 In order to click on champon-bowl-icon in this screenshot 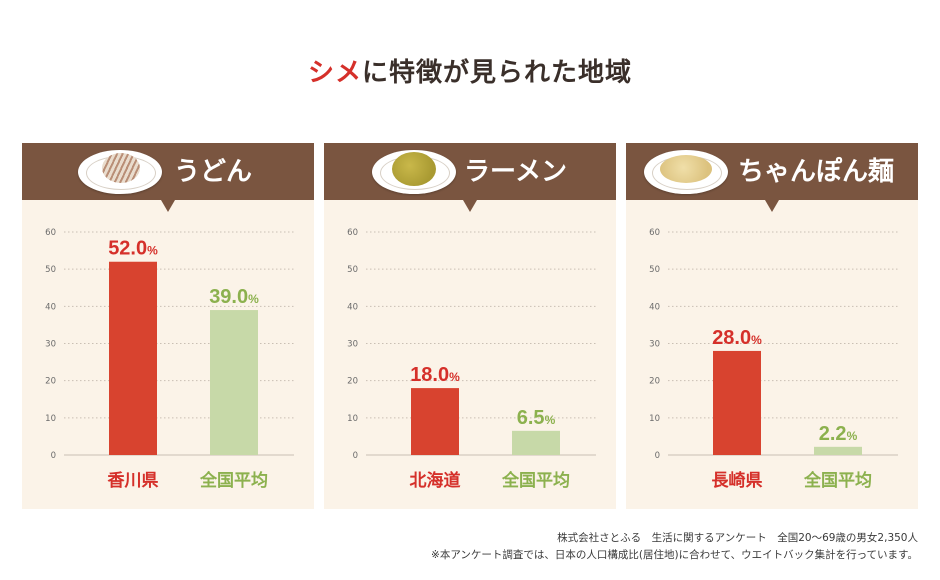, I will do `click(686, 172)`.